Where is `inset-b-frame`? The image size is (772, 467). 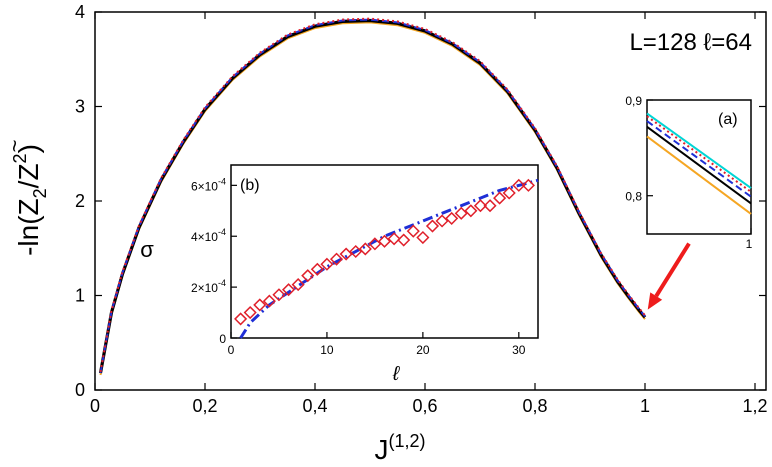
inset-b-frame is located at coordinates (384, 251).